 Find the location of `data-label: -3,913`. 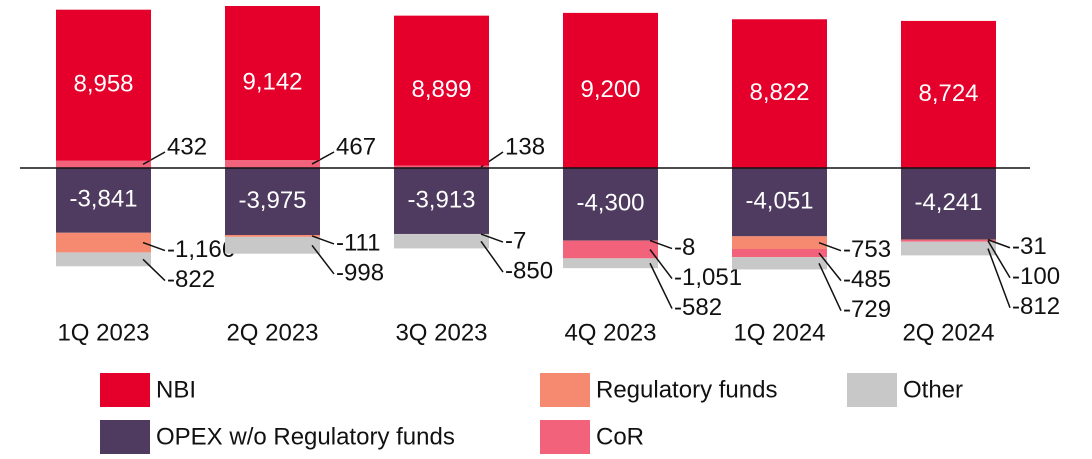

data-label: -3,913 is located at coordinates (441, 199).